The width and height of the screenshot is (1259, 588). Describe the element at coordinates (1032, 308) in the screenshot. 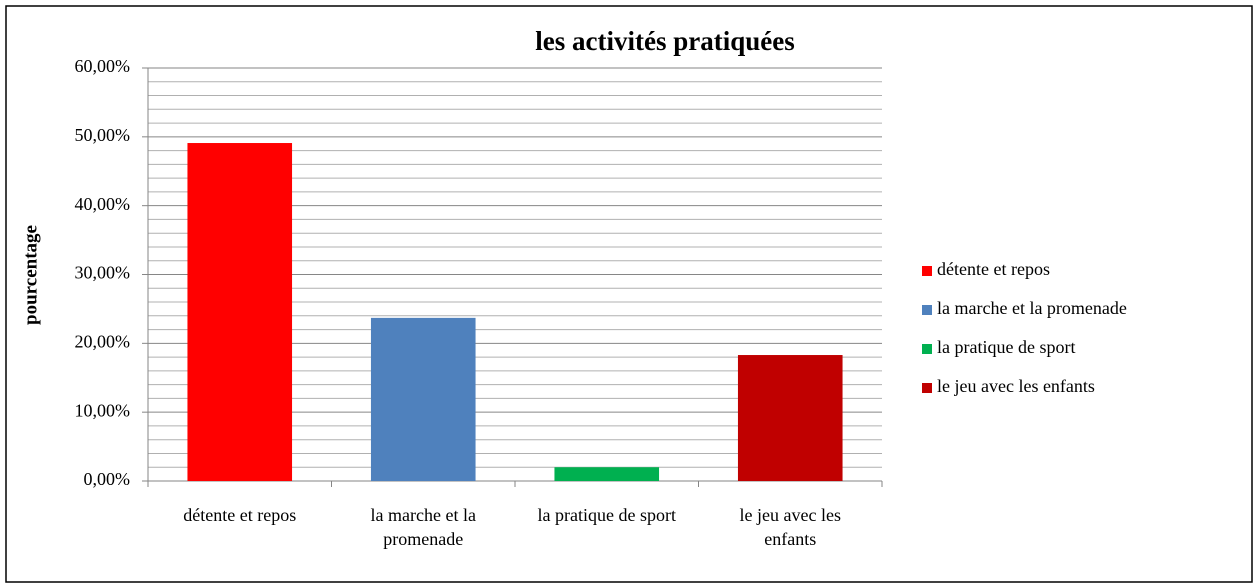

I see `legend-label: la marche et la promenade` at that location.